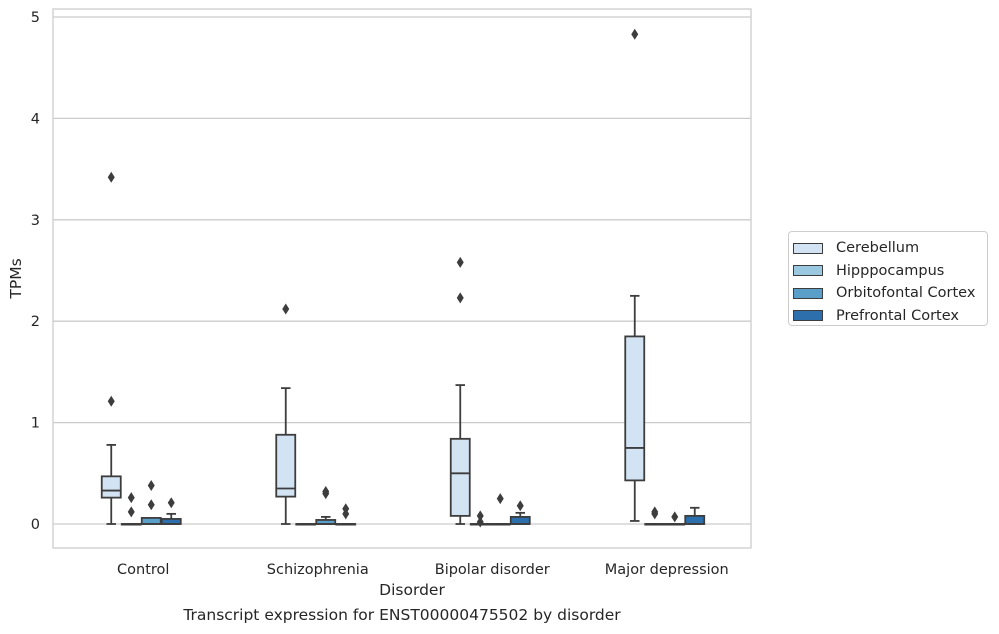 This screenshot has height=634, width=999. Describe the element at coordinates (143, 570) in the screenshot. I see `x-tick-label: Control` at that location.